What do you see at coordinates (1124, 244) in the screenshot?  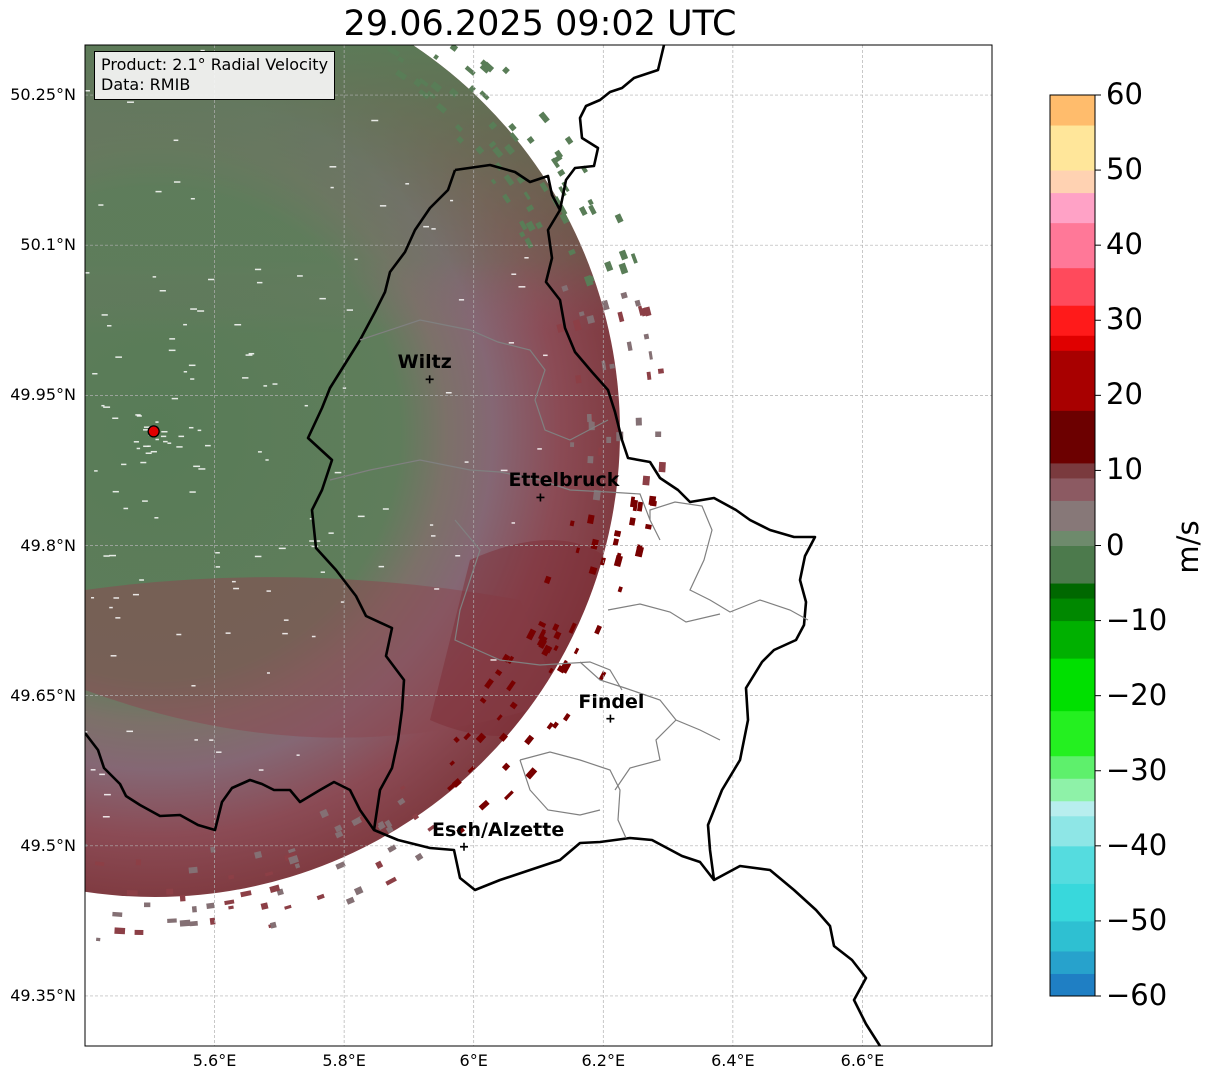 I see `colorbar-tick-label: 40` at bounding box center [1124, 244].